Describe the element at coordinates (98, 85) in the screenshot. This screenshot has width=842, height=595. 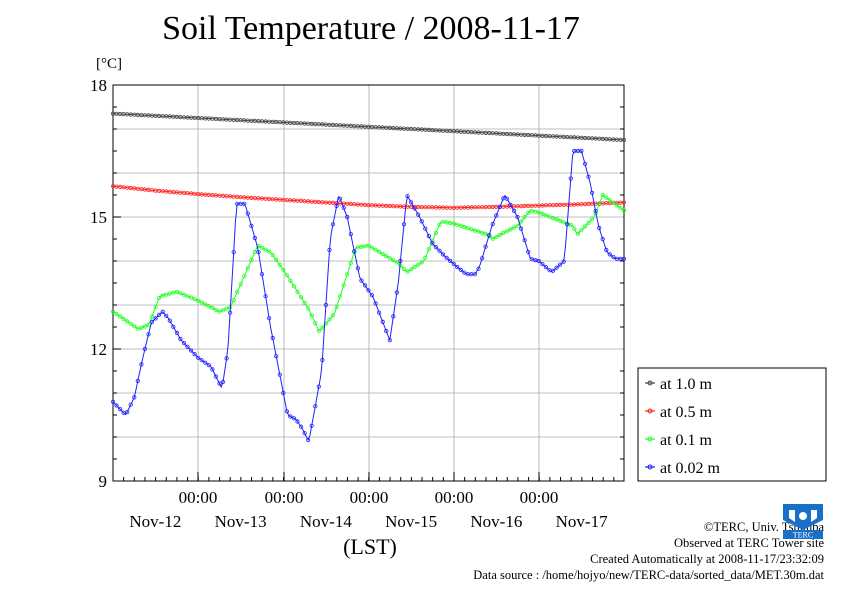
I see `y-tick-label: 18` at that location.